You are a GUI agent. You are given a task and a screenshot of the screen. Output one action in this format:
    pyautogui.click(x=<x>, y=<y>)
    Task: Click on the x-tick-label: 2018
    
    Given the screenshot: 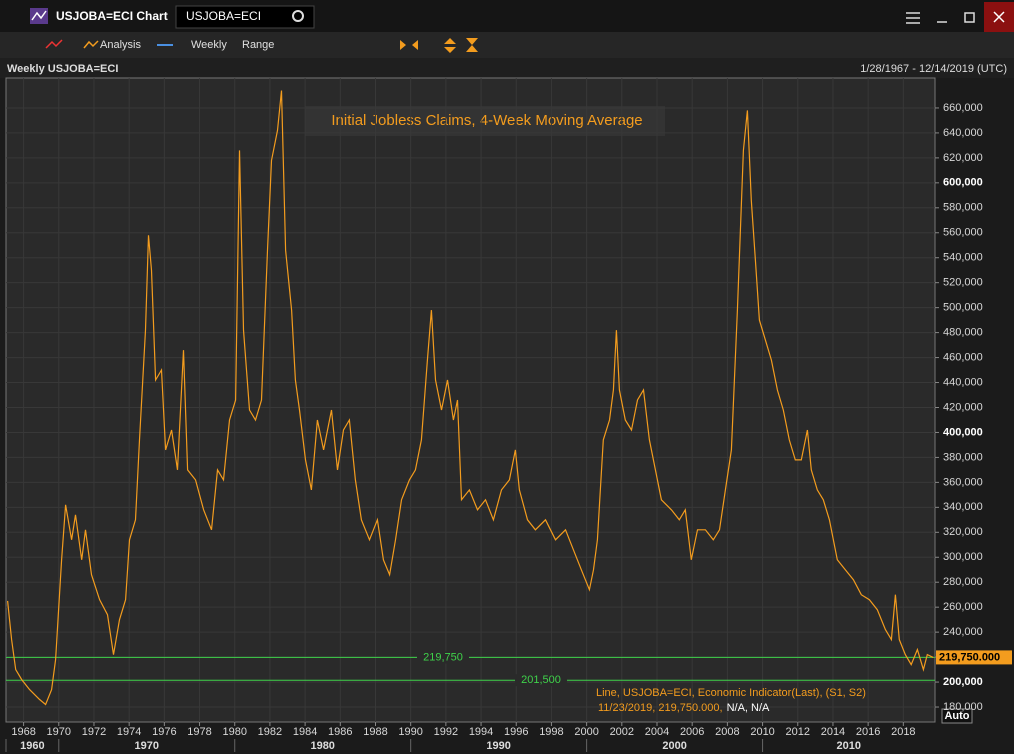 What is the action you would take?
    pyautogui.click(x=903, y=732)
    